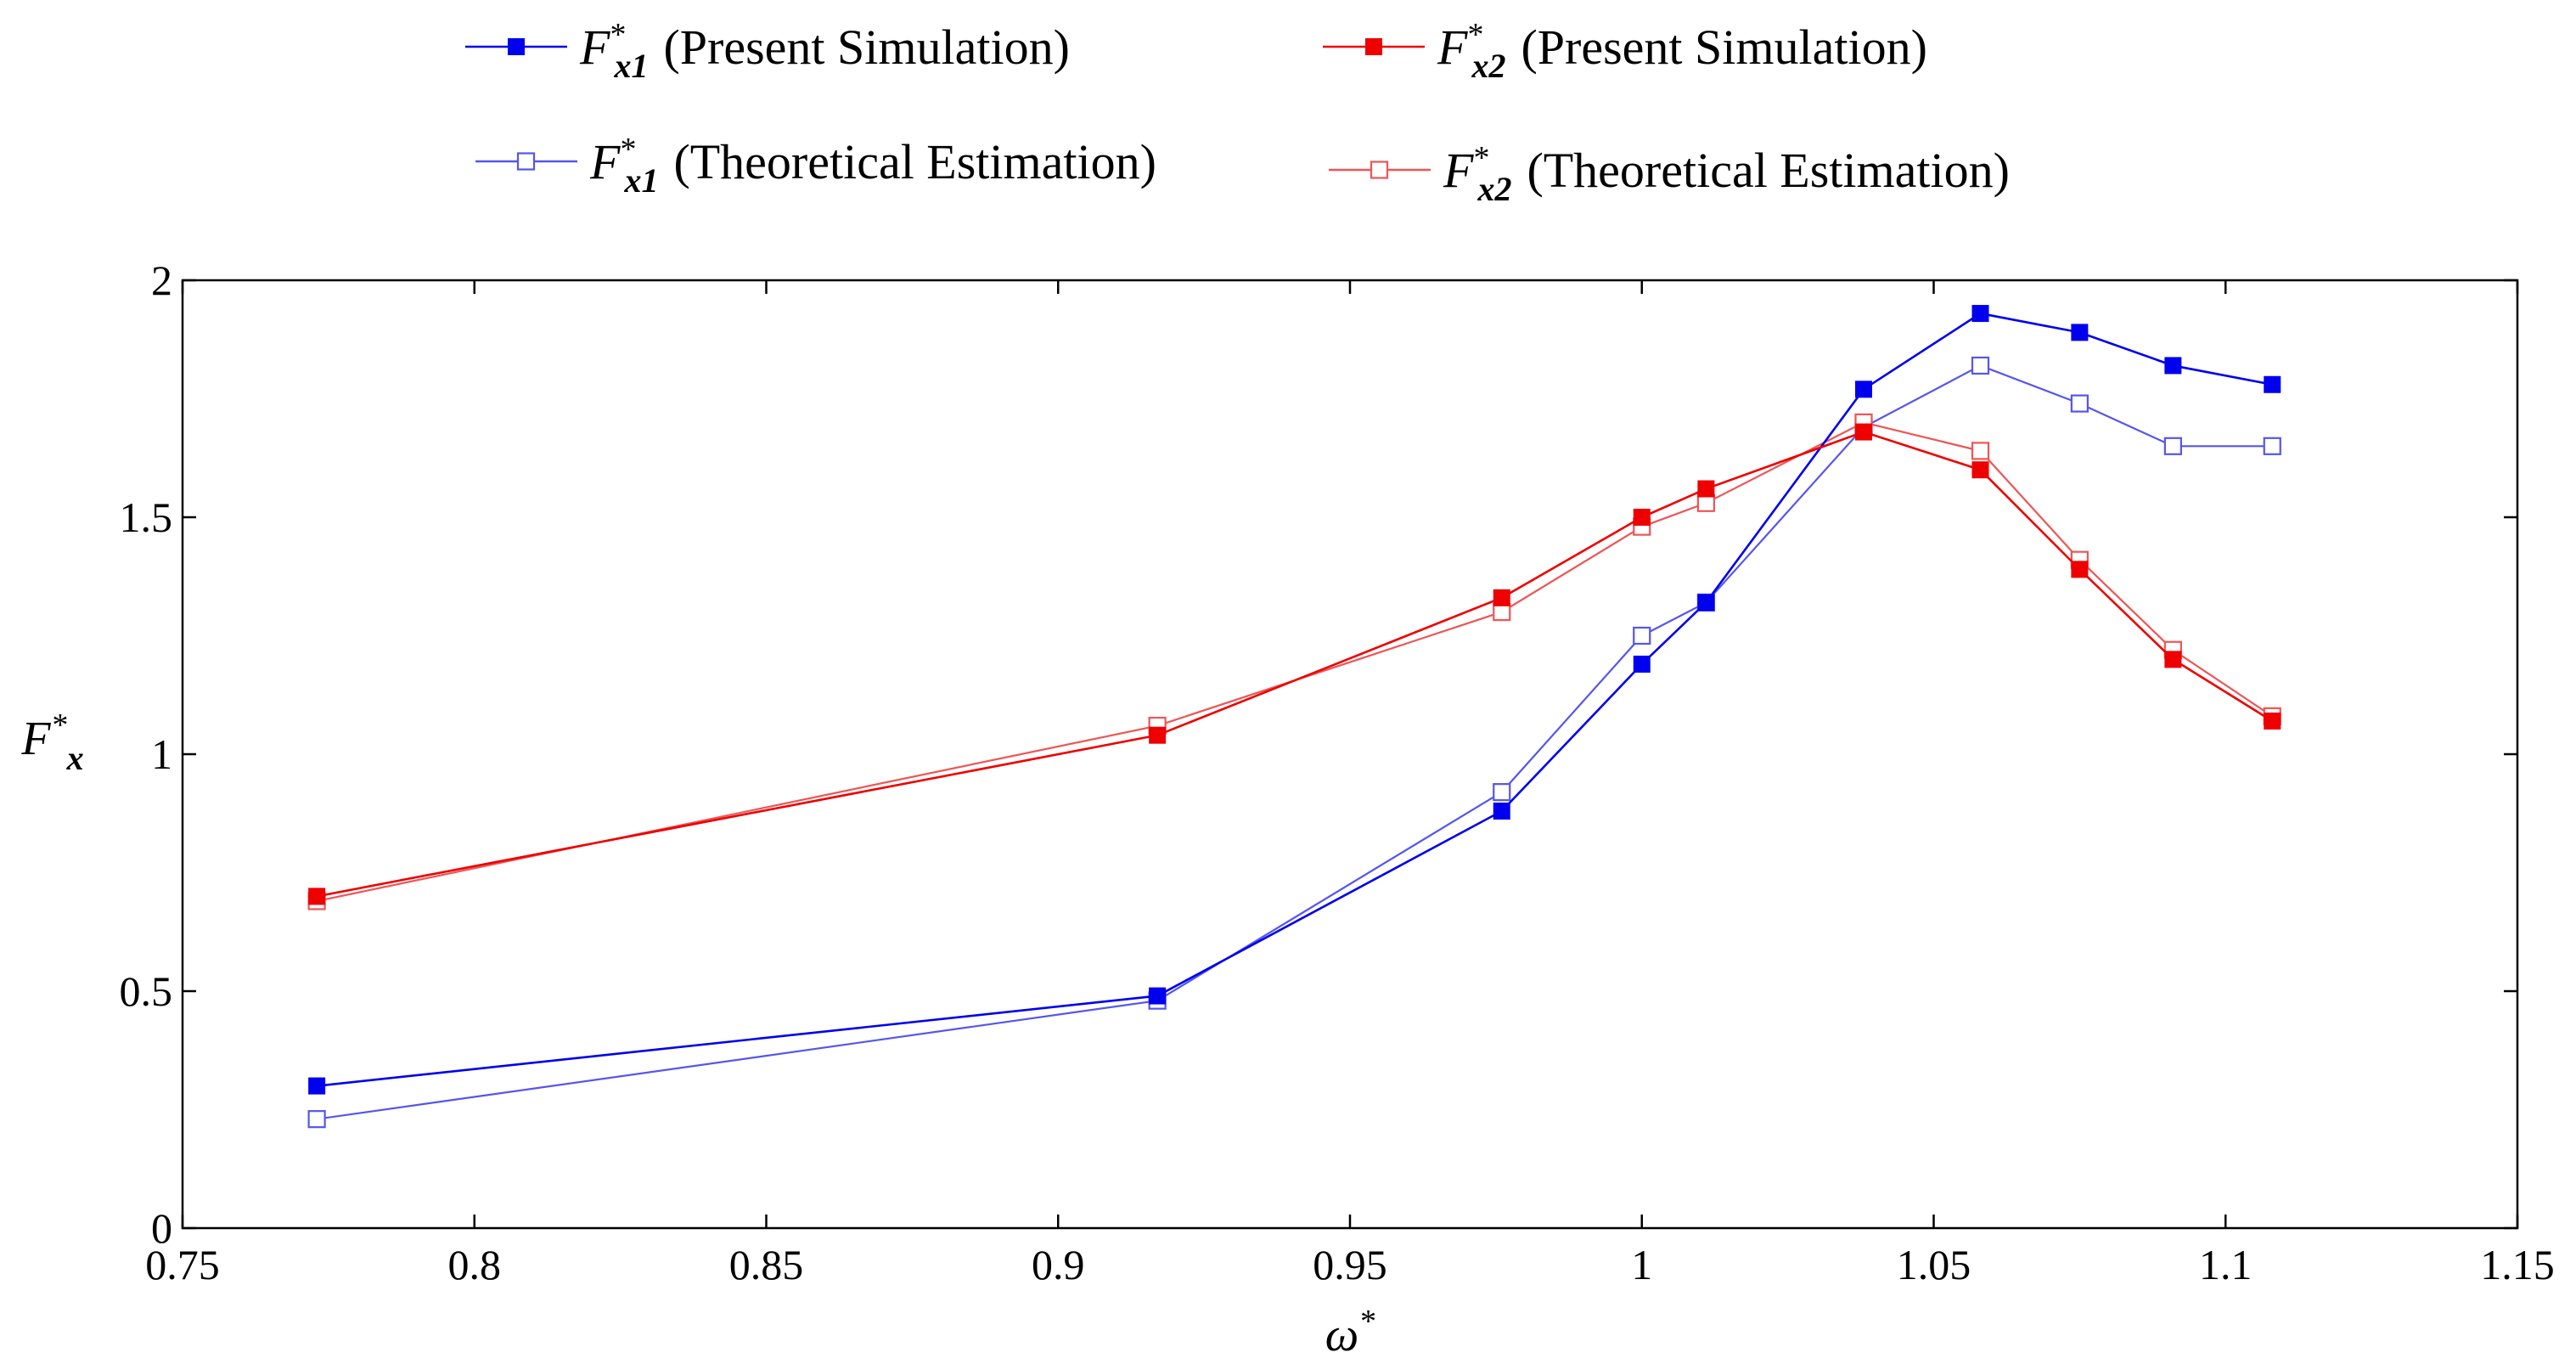 Image resolution: width=2576 pixels, height=1364 pixels. What do you see at coordinates (1350, 1332) in the screenshot?
I see `x-axis-title: ω*` at bounding box center [1350, 1332].